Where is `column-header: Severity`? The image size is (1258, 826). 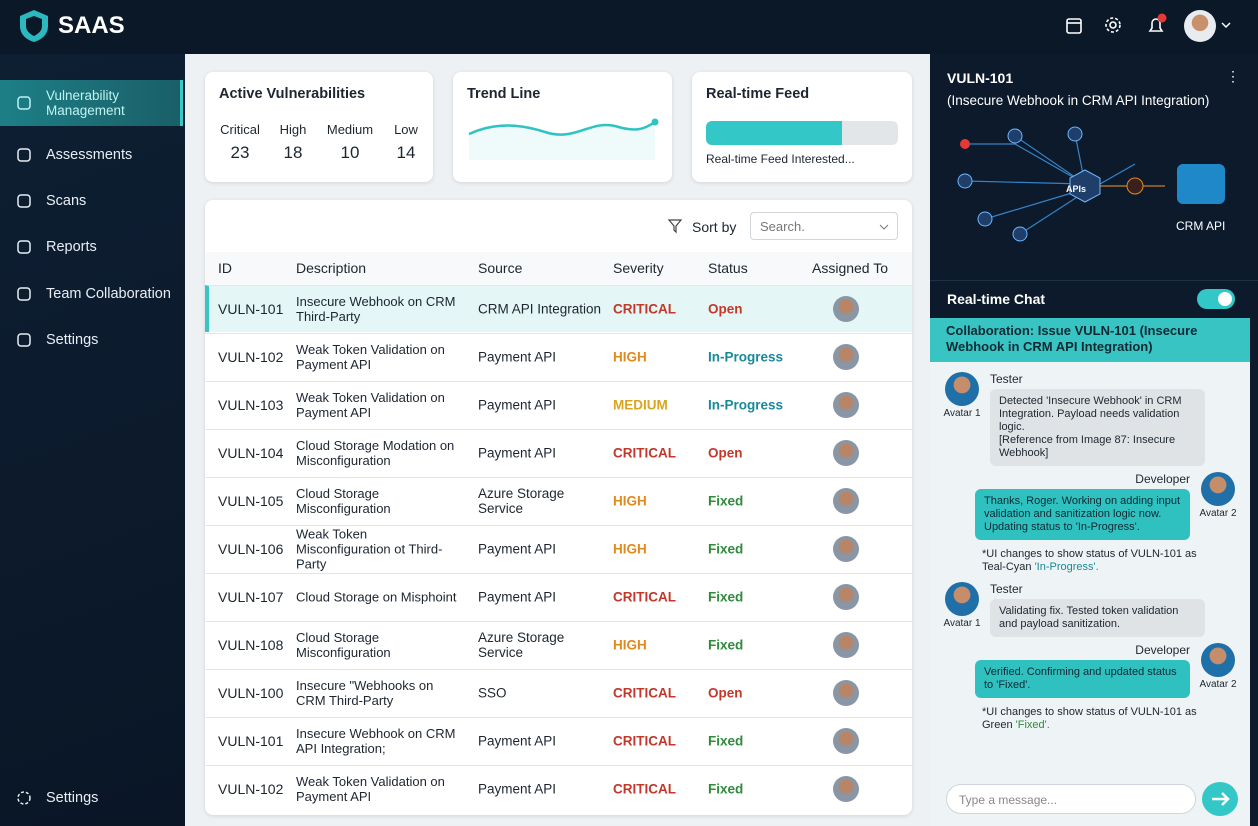
column-header: Severity is located at coordinates (638, 268).